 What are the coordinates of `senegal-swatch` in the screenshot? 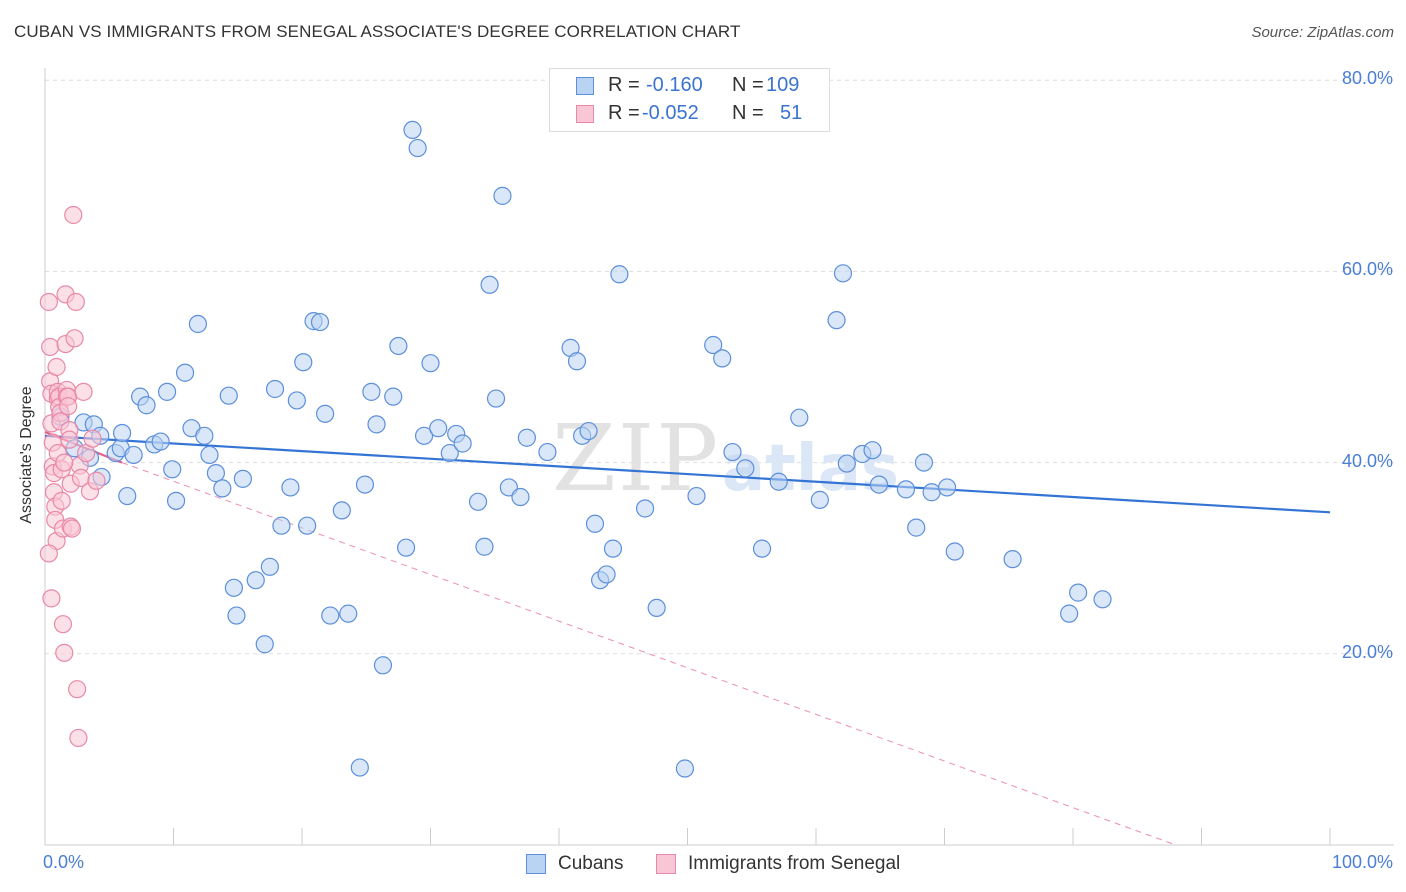 It's located at (666, 864).